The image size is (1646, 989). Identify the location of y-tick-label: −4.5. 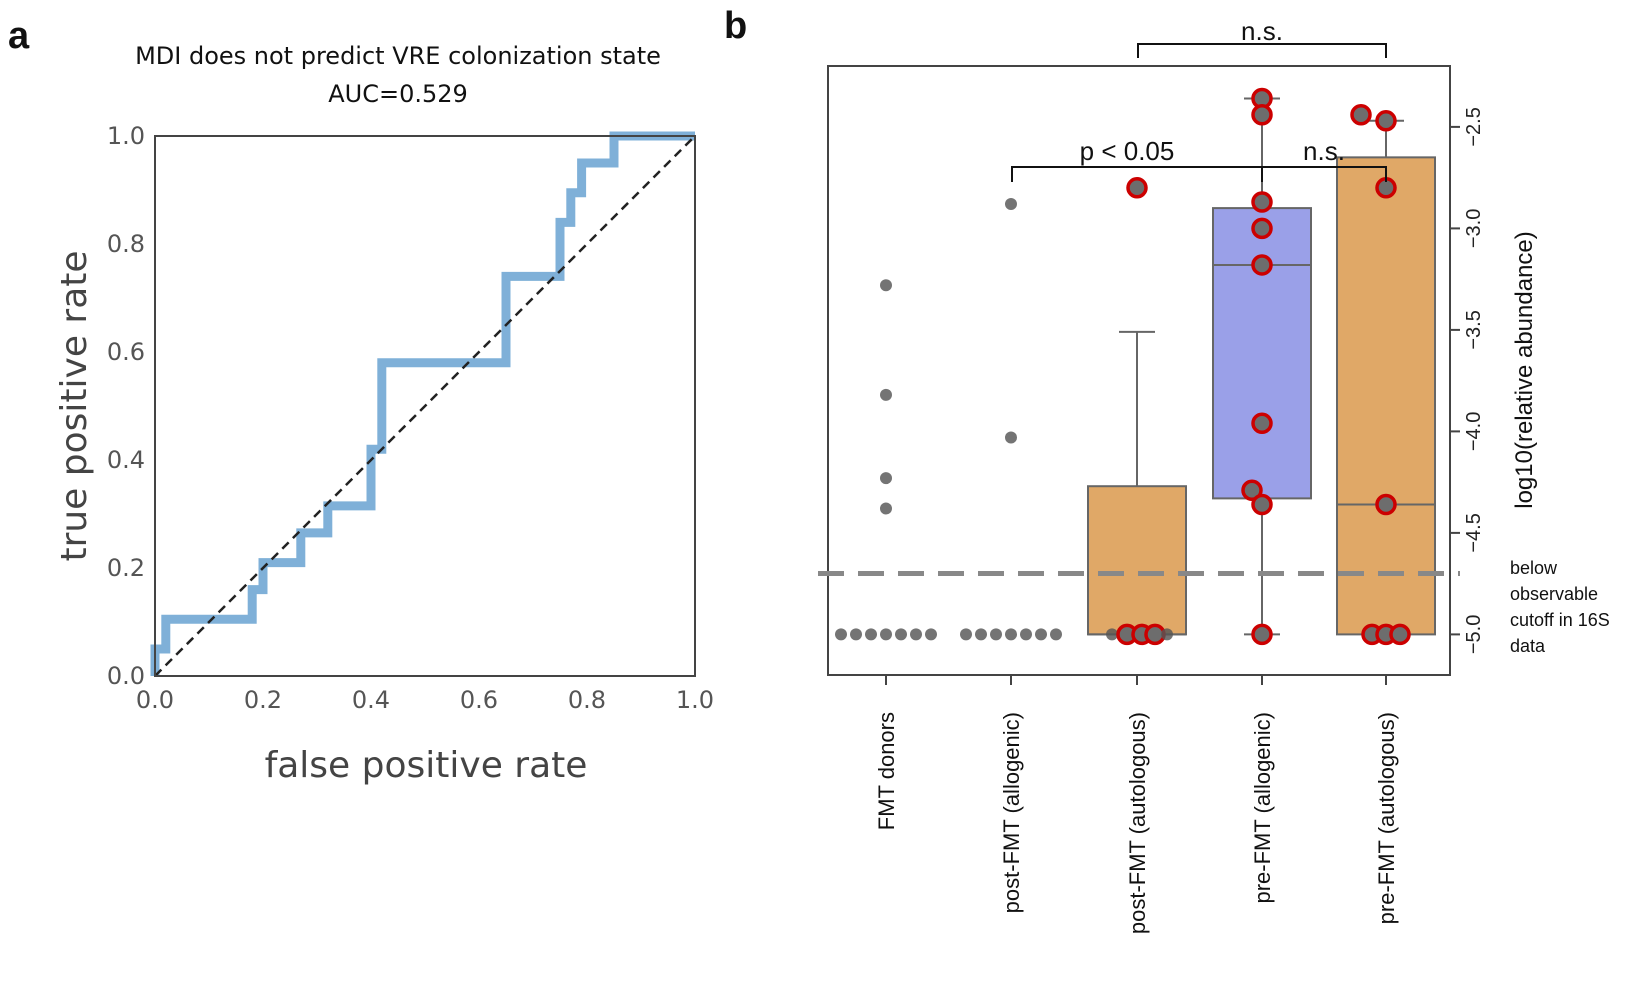
(1474, 532).